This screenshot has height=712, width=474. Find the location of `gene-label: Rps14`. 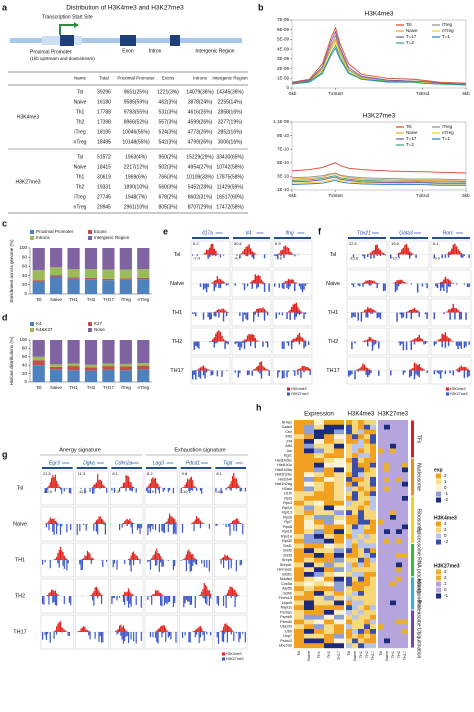

gene-label: Rps14 is located at coordinates (286, 536).